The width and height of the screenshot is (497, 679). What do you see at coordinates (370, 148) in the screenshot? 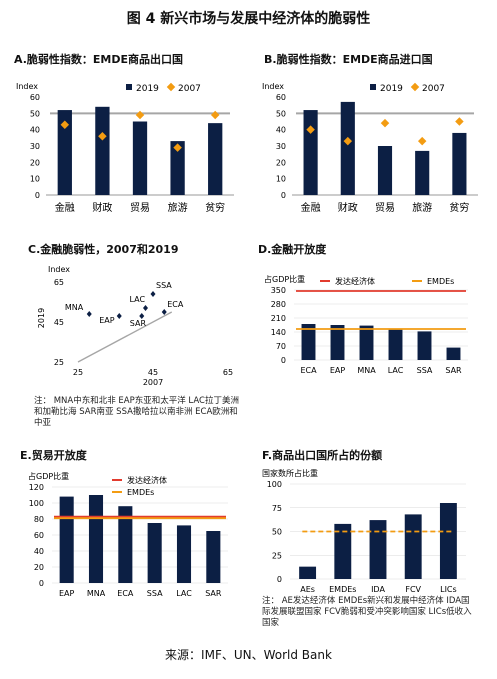
I see `chart-b: Index 0 10 20 30 40 50 60 金融 财政 贸易 旅游 贫穷 2019 2007` at bounding box center [370, 148].